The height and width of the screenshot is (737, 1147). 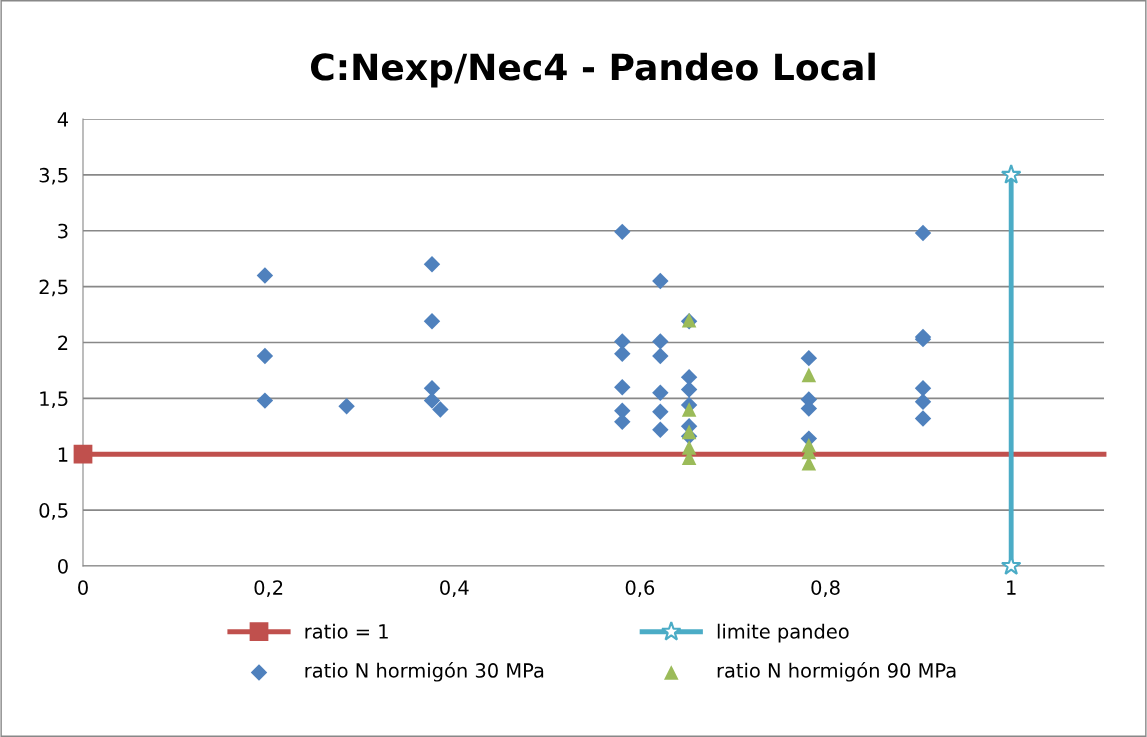 What do you see at coordinates (346, 631) in the screenshot?
I see `legend-label: ratio = 1` at bounding box center [346, 631].